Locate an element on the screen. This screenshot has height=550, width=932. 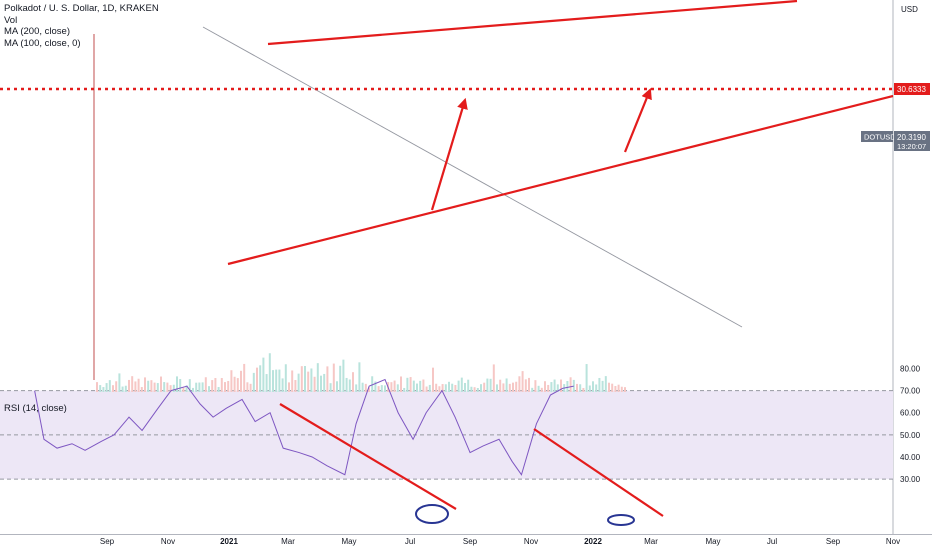
currency-label: USD is located at coordinates (909, 9).